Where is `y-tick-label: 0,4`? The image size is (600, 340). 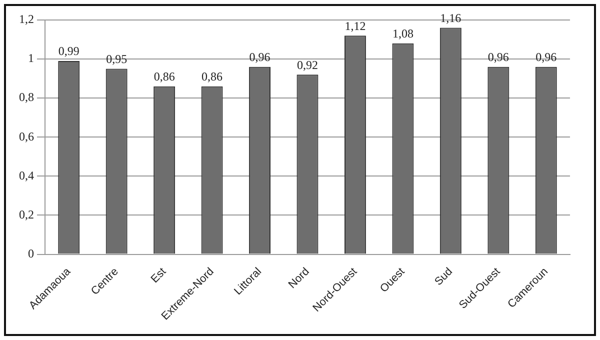 y-tick-label: 0,4 is located at coordinates (26, 175).